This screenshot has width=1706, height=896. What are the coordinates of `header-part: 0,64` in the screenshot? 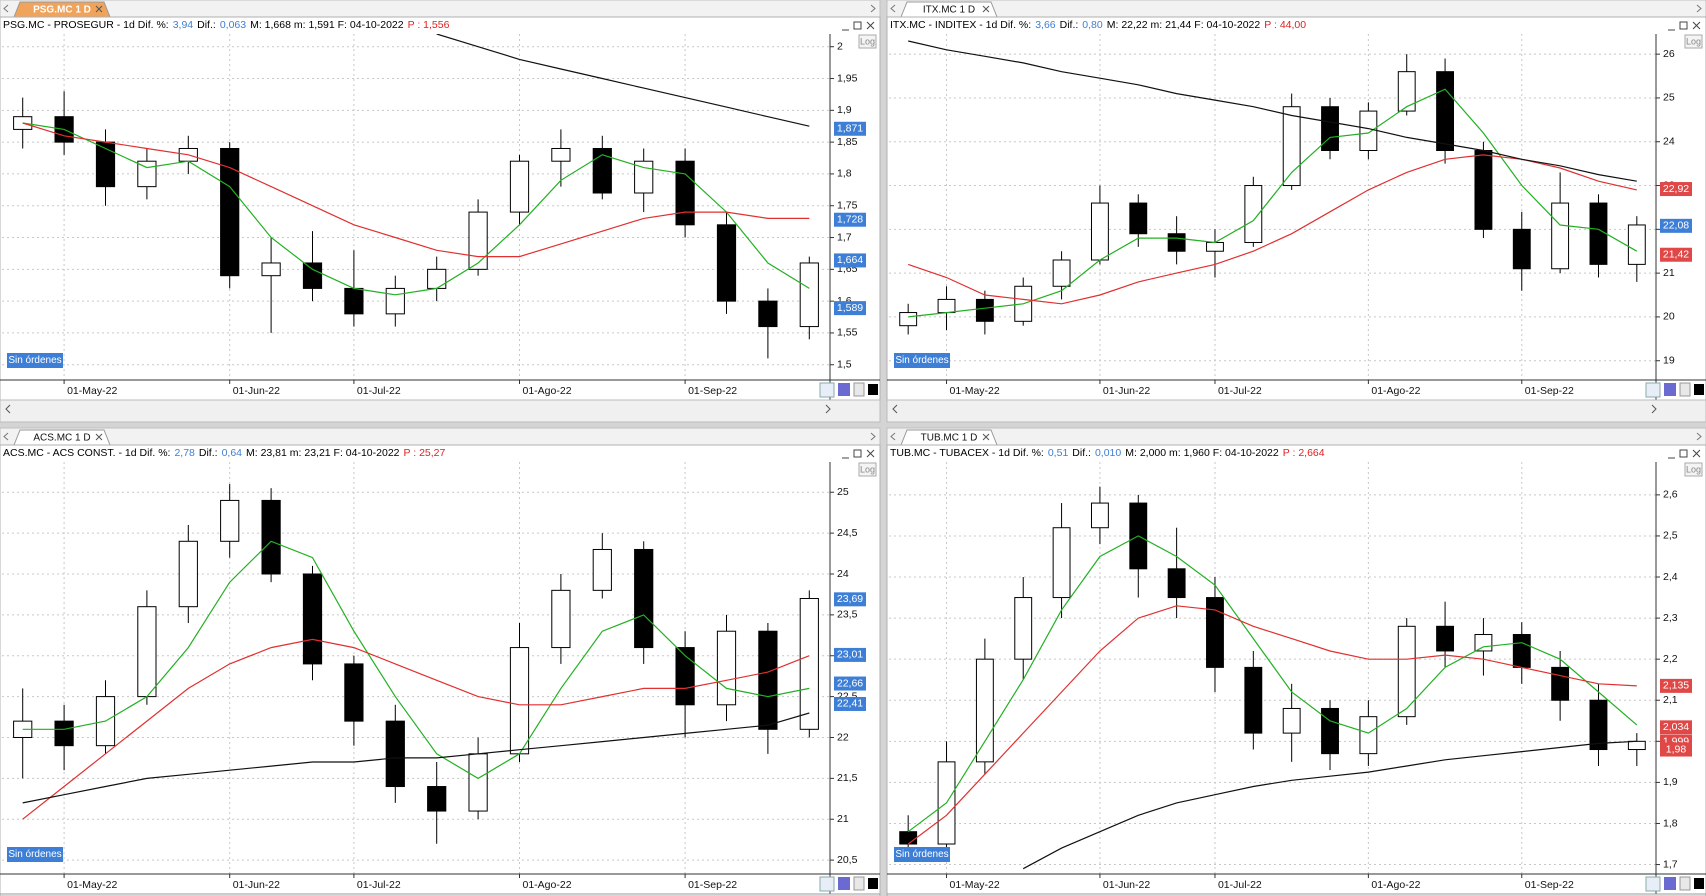 It's located at (232, 453).